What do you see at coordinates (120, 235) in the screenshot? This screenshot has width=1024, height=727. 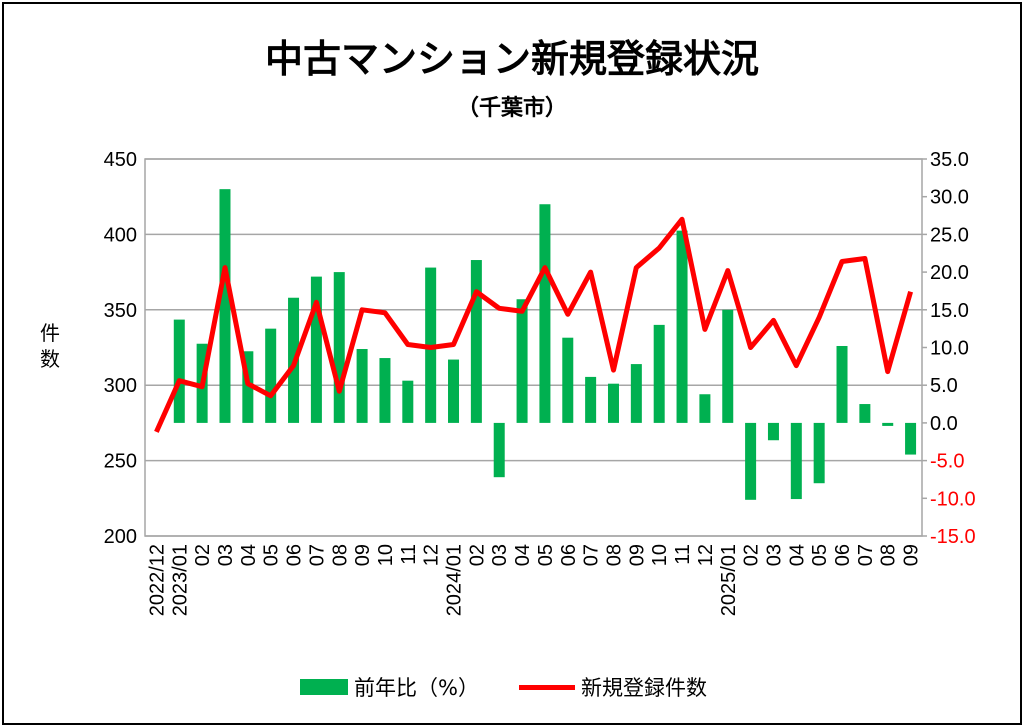 I see `left-tick-label: 400` at bounding box center [120, 235].